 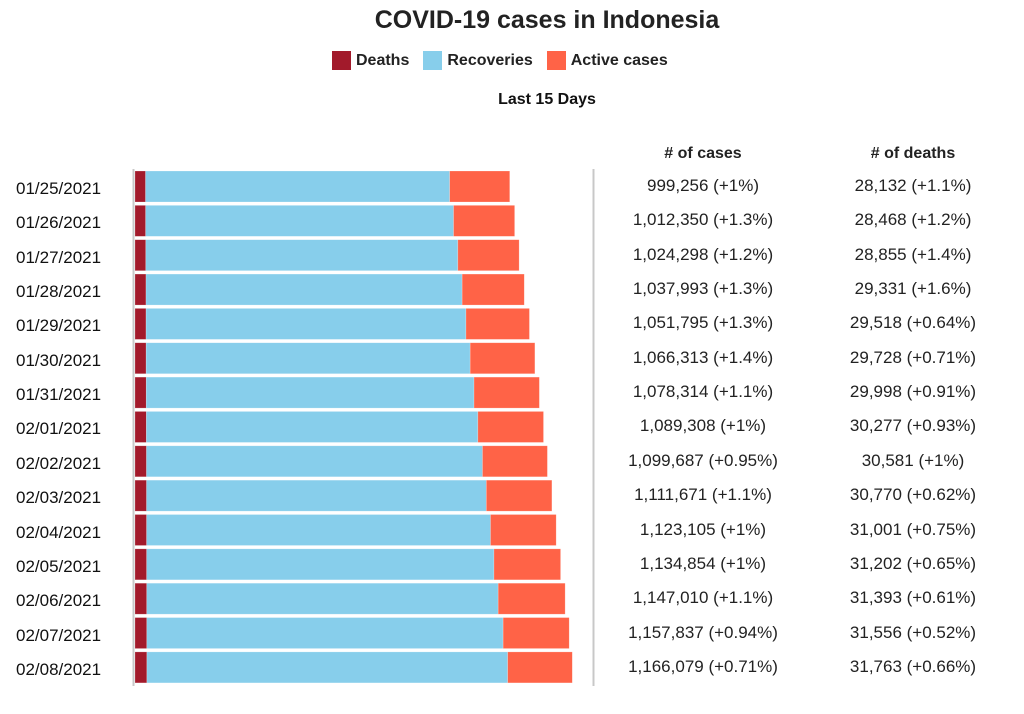 I want to click on deaths-cell: 29,518 (+0.64%), so click(x=913, y=323).